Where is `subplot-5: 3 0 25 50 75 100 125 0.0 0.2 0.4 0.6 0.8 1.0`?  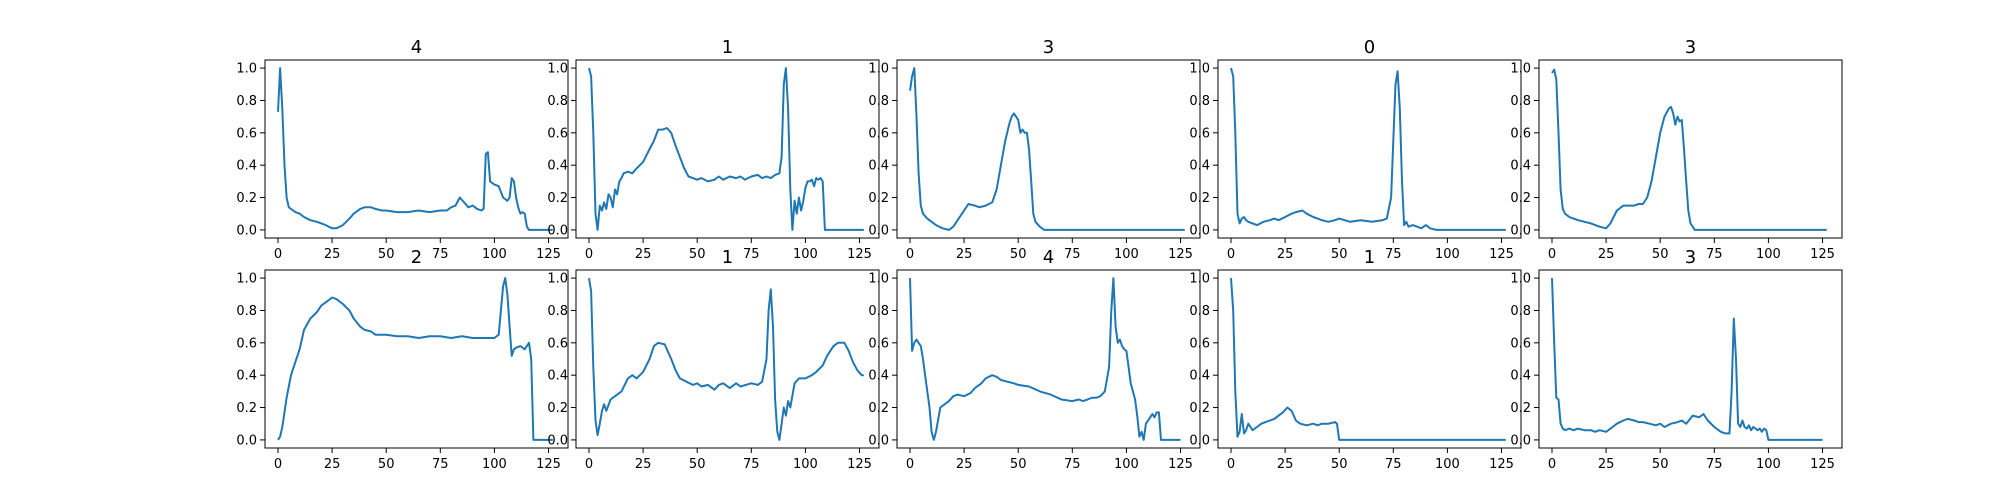 subplot-5: 3 0 25 50 75 100 125 0.0 0.2 0.4 0.6 0.8 1.0 is located at coordinates (1676, 149).